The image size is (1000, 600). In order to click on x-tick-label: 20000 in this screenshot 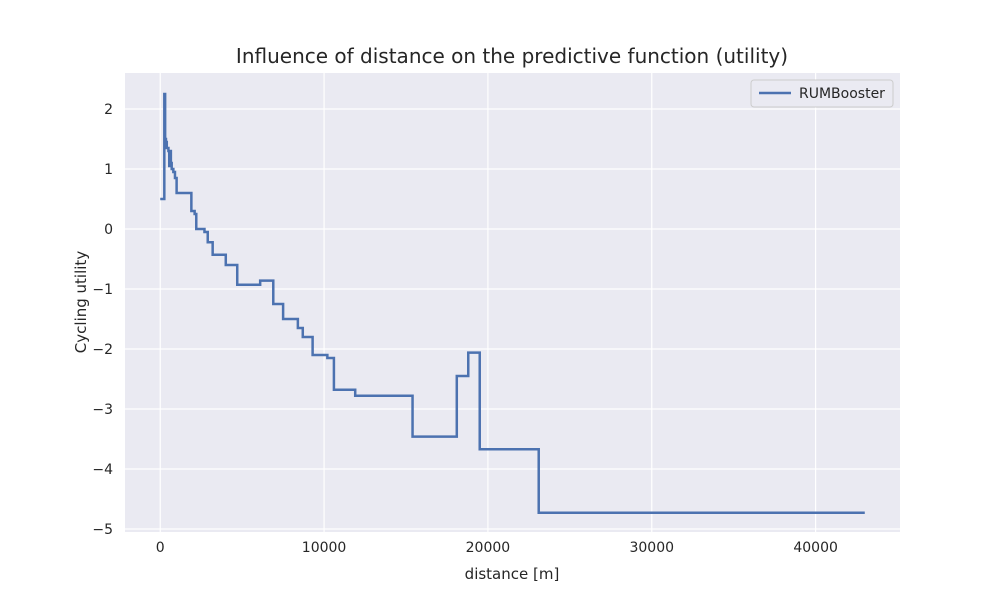, I will do `click(488, 548)`.